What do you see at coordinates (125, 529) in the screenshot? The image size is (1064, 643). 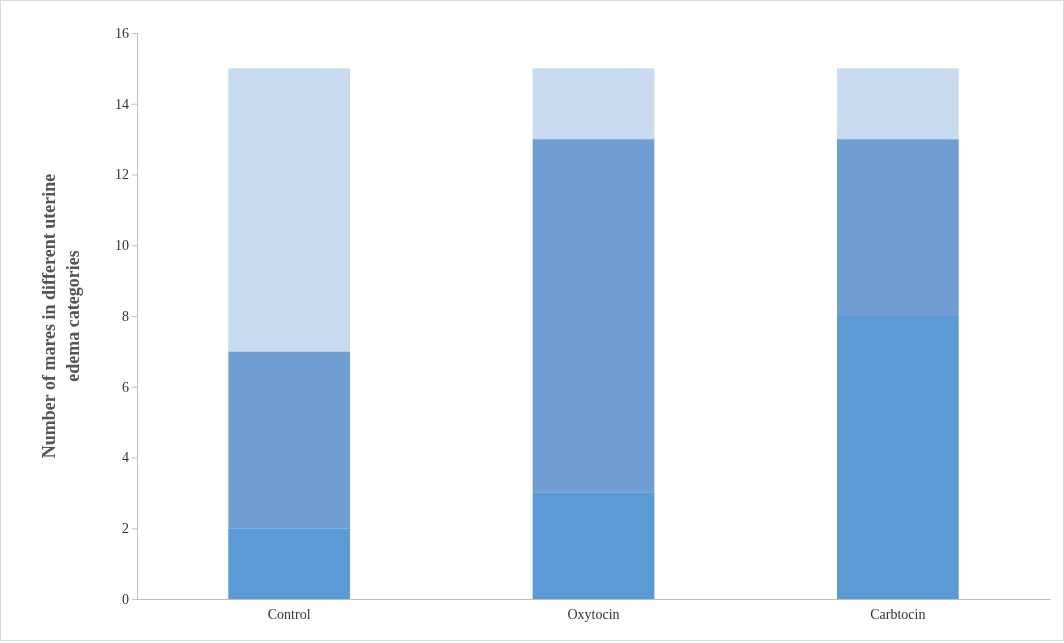 I see `y-tick-label: 2` at bounding box center [125, 529].